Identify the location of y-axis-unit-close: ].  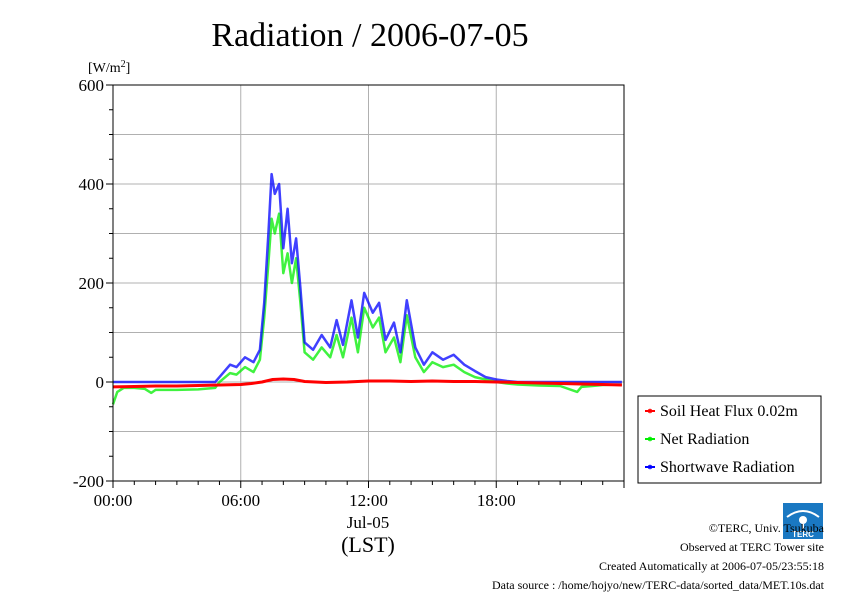
(128, 68).